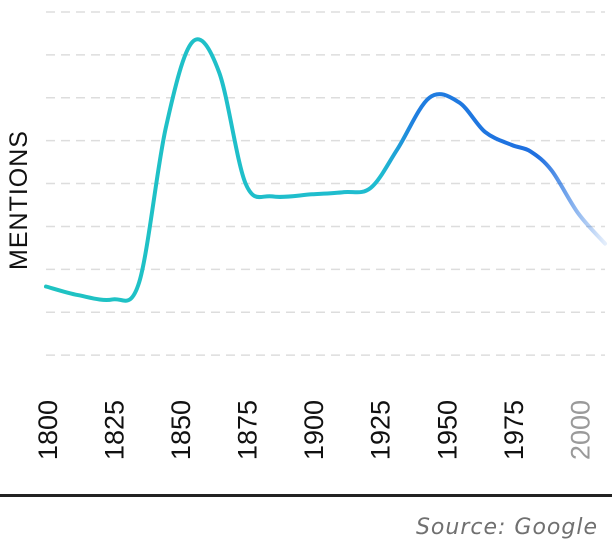  What do you see at coordinates (447, 430) in the screenshot?
I see `x-tick-label: 1950` at bounding box center [447, 430].